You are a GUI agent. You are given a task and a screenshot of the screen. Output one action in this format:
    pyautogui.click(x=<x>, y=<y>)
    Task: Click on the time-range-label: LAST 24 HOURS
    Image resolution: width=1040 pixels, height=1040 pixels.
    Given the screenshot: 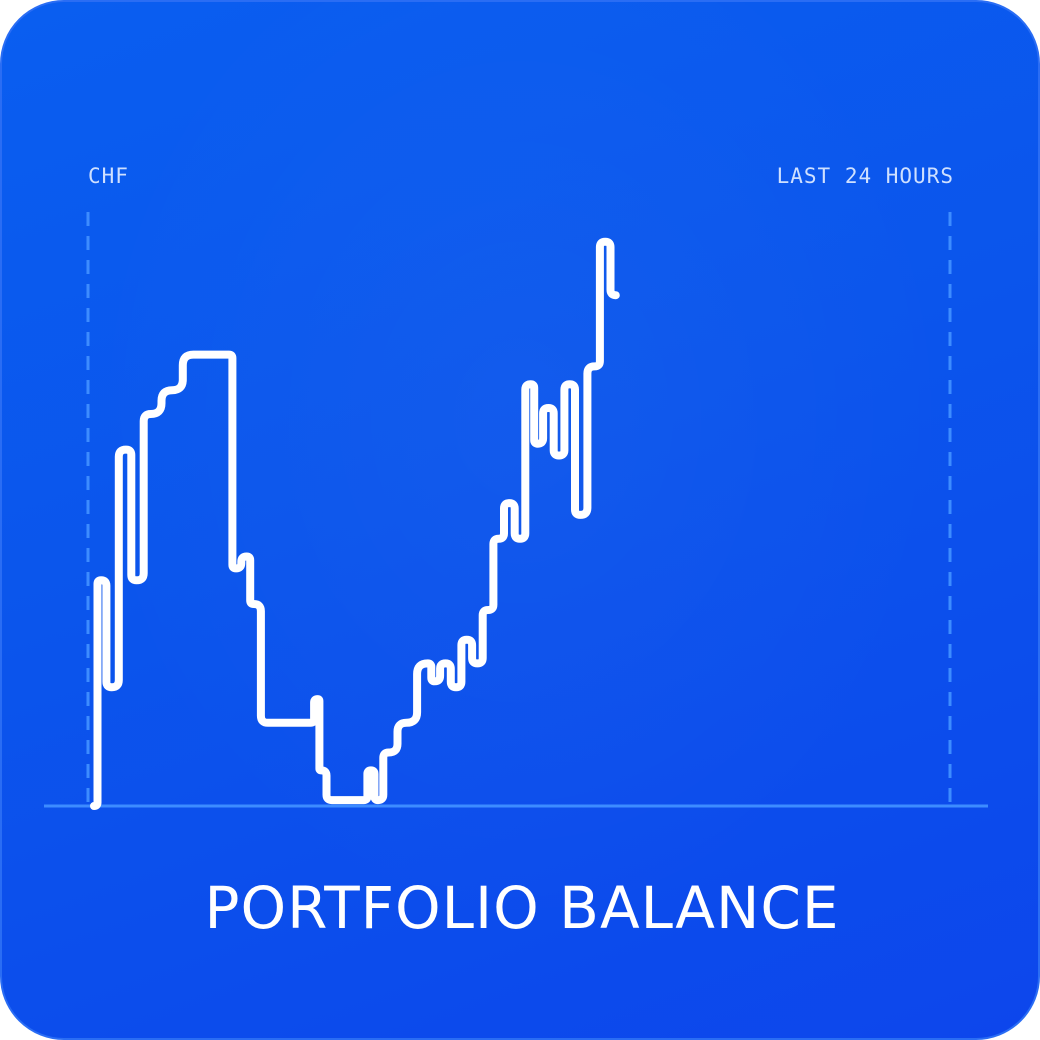 What is the action you would take?
    pyautogui.click(x=865, y=176)
    